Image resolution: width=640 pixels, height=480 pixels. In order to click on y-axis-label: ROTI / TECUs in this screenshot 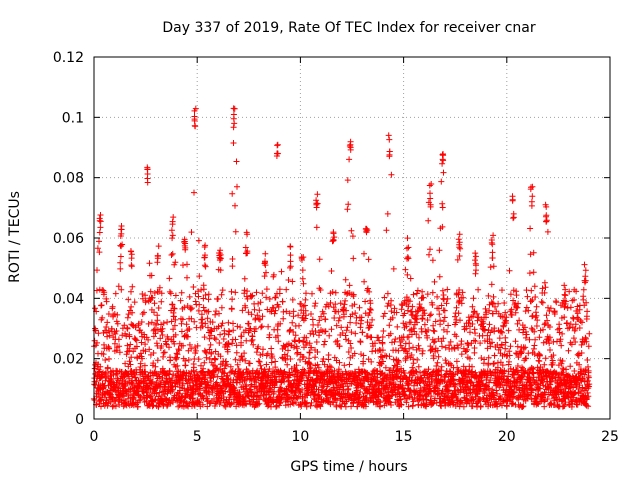, I will do `click(15, 237)`.